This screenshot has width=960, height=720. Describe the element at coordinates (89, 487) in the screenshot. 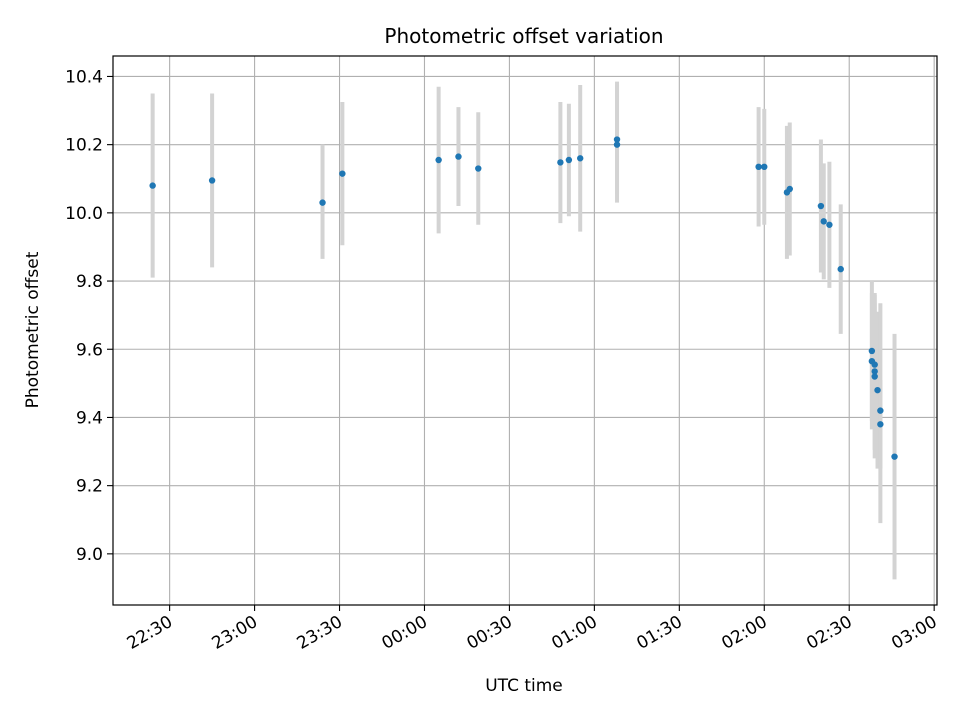

I see `y-tick-label: 9.2` at that location.